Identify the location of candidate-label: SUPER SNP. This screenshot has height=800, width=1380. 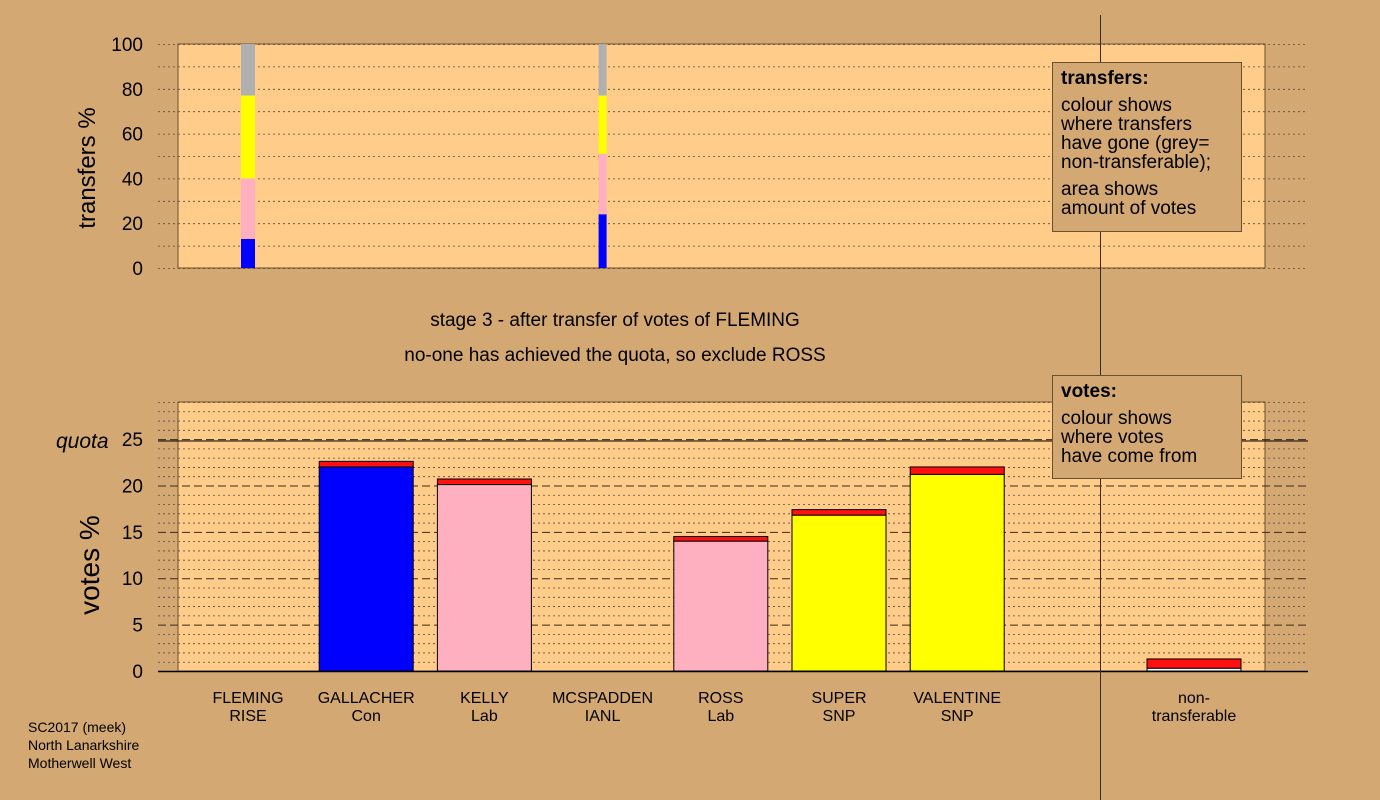
(839, 708).